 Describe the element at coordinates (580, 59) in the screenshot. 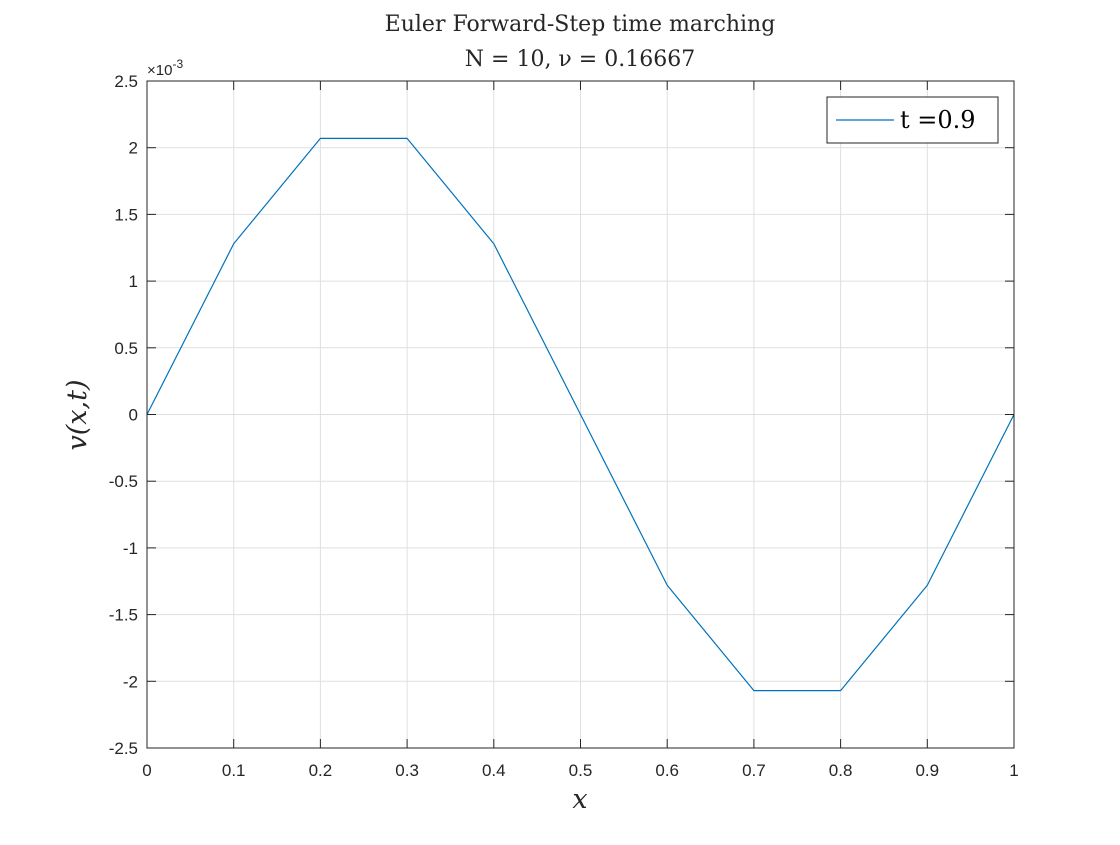

I see `chart-subtitle: N = 10, ν = 0.16667` at that location.